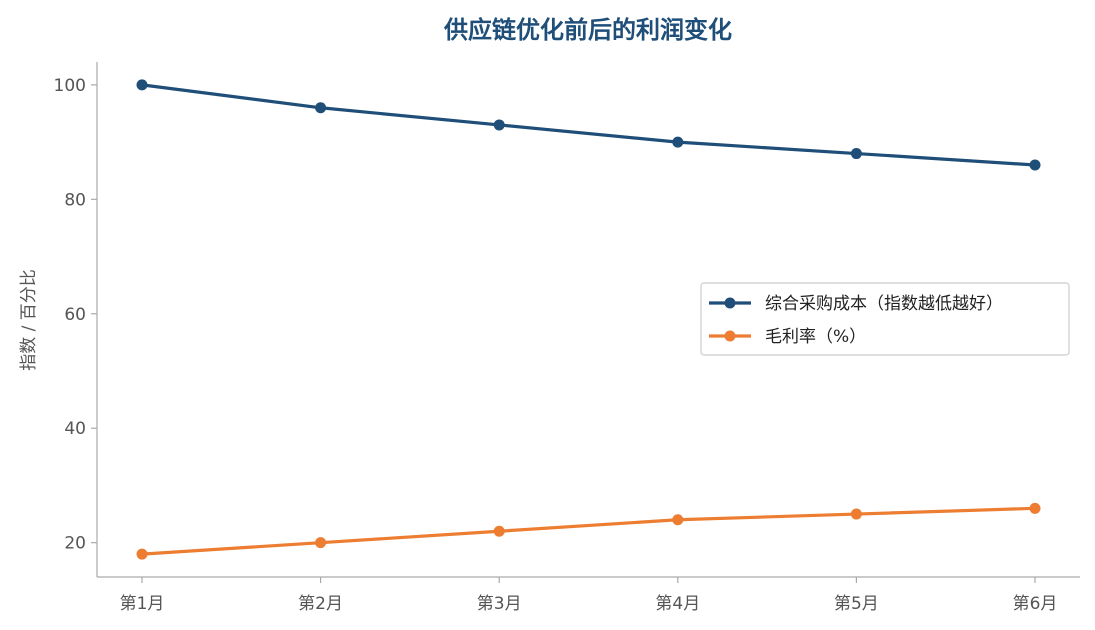 The width and height of the screenshot is (1095, 630). Describe the element at coordinates (75, 429) in the screenshot. I see `y-tick-label: 40` at that location.